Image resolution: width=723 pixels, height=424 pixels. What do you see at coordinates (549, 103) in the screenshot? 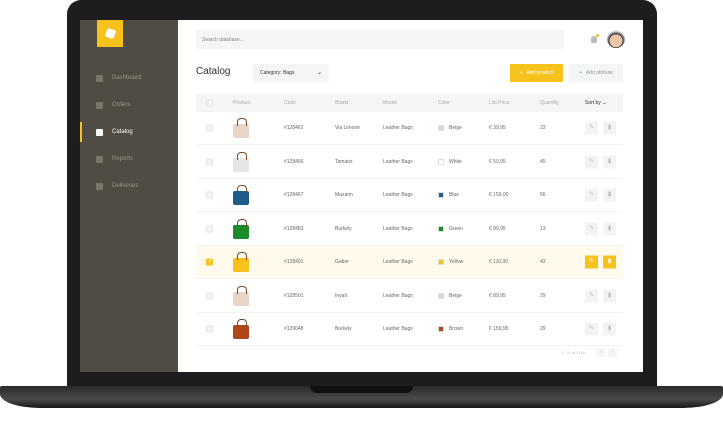
I see `header-quantity: Quantity` at bounding box center [549, 103].